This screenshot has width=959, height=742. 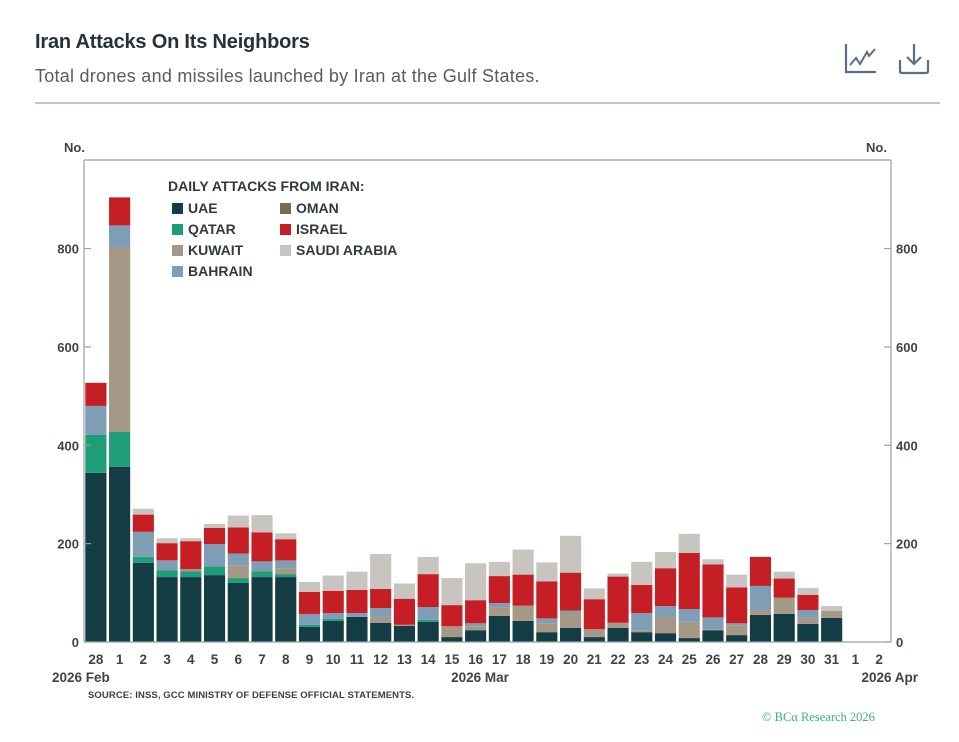 What do you see at coordinates (546, 659) in the screenshot?
I see `x-tick-label: 19` at bounding box center [546, 659].